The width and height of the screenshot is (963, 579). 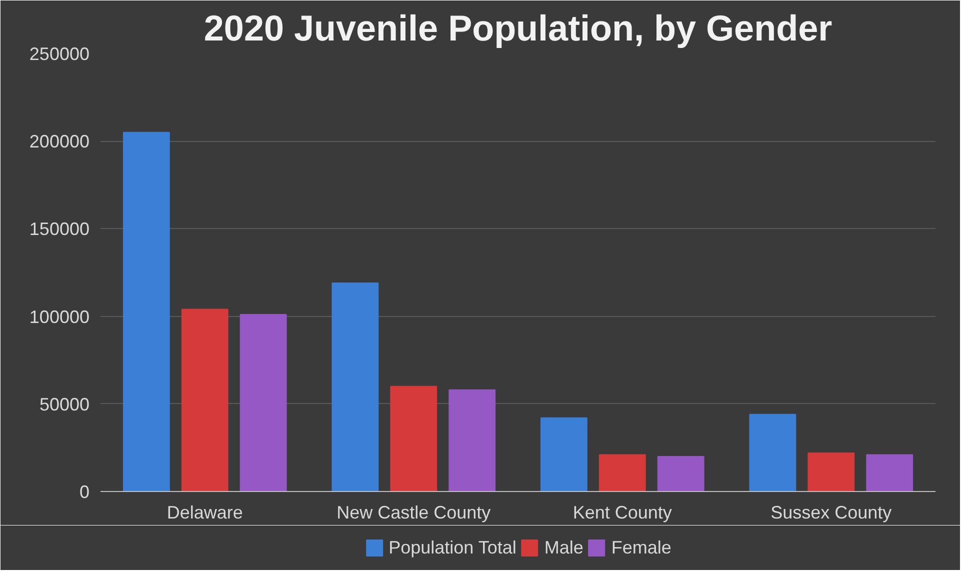 What do you see at coordinates (413, 512) in the screenshot?
I see `x-tick-label: New Castle County` at bounding box center [413, 512].